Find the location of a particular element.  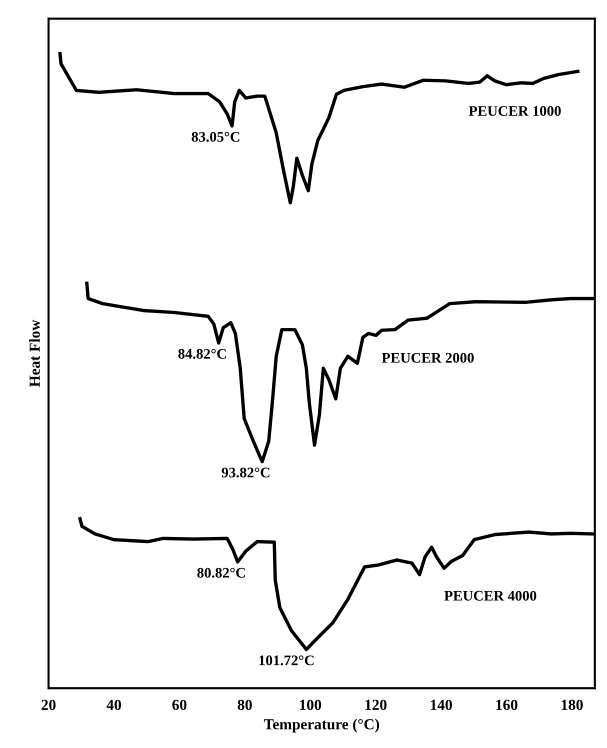

annotation: 84.82°C is located at coordinates (202, 353).